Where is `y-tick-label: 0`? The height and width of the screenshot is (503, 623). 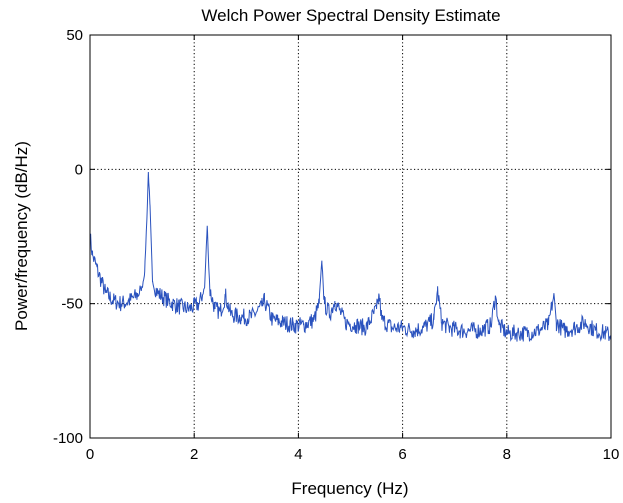 y-tick-label: 0 is located at coordinates (79, 169).